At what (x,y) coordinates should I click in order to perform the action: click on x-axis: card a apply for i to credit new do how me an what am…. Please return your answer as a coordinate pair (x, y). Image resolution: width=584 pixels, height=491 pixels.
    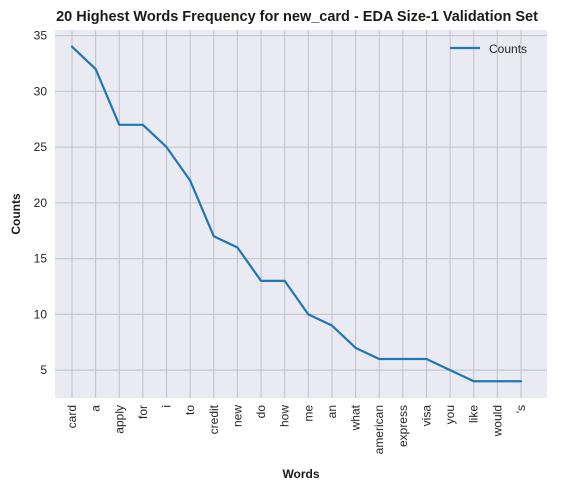
    Looking at the image, I should click on (296, 429).